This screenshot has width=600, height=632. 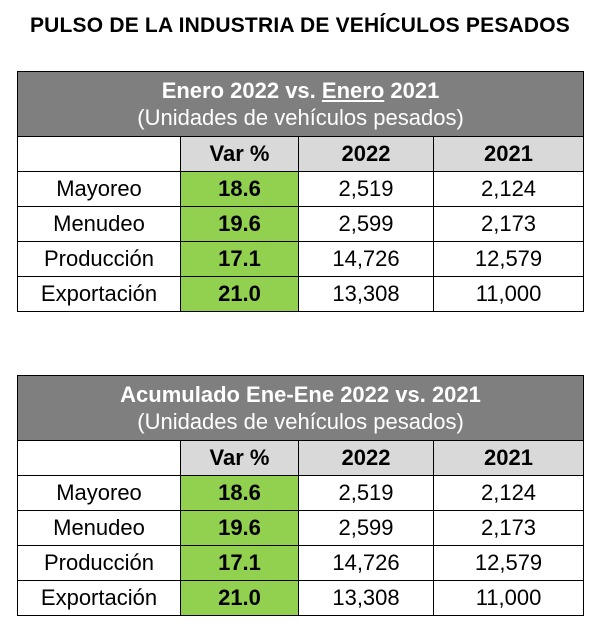 I want to click on table-heading: Acumulado Ene-Ene 2022 vs. 2021, so click(x=300, y=394).